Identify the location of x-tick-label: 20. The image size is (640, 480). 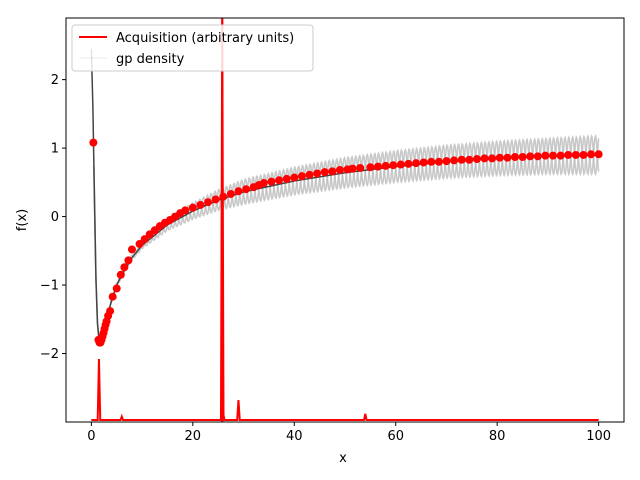
(193, 436).